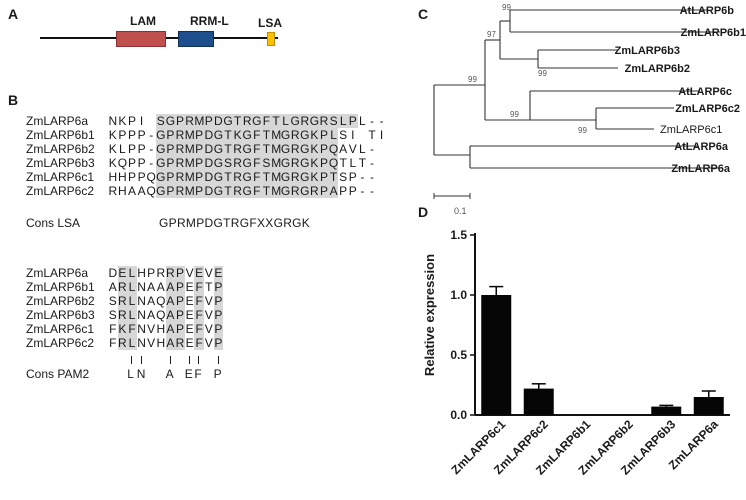 This screenshot has height=500, width=746. What do you see at coordinates (13, 14) in the screenshot?
I see `panel-label-a: A` at bounding box center [13, 14].